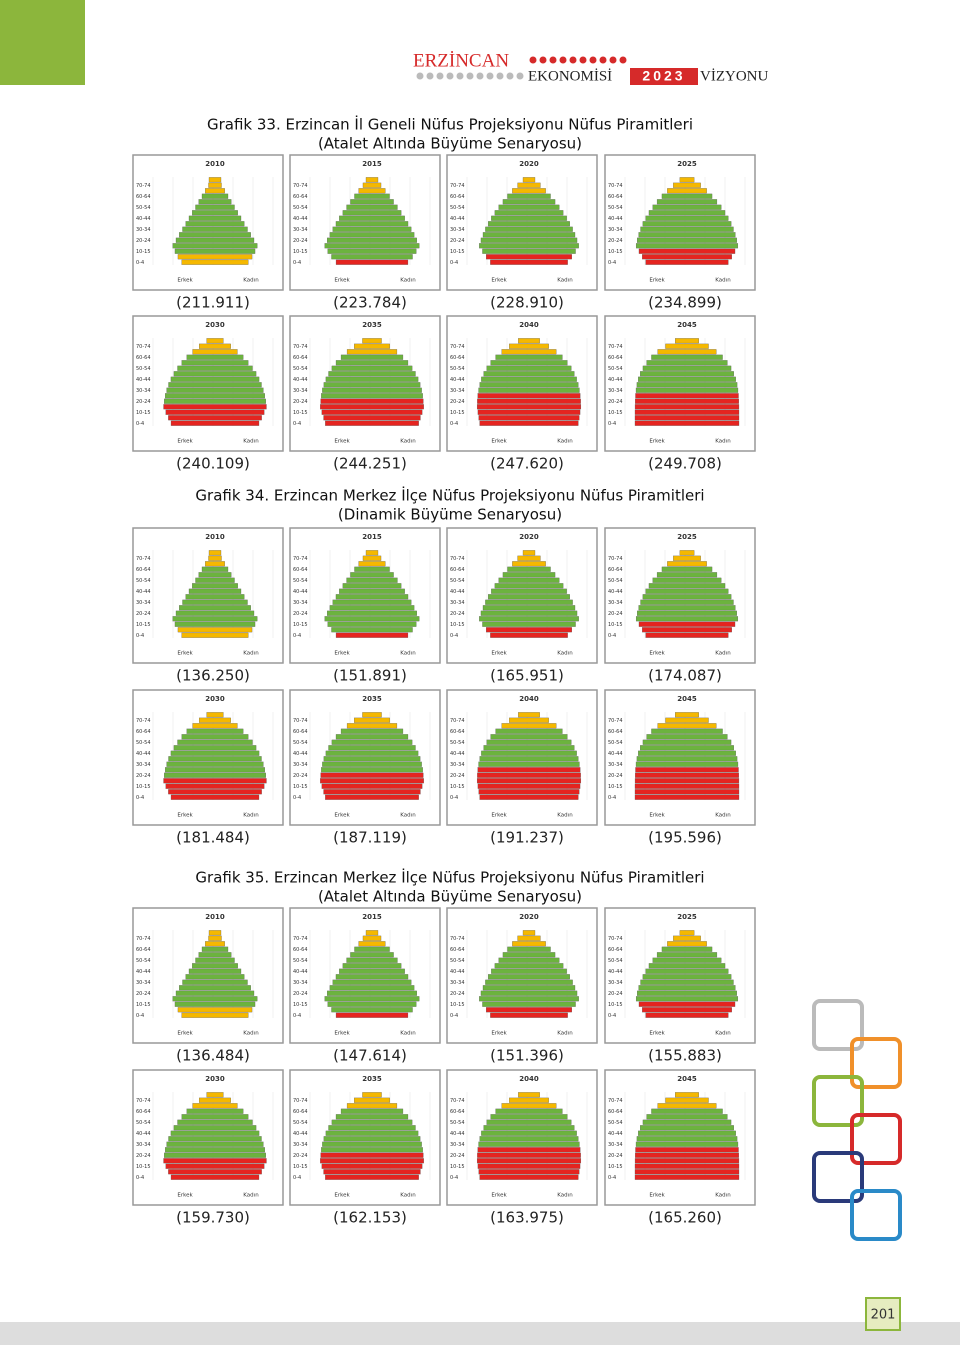 The height and width of the screenshot is (1345, 960). Describe the element at coordinates (470, 76) in the screenshot. I see `brand-dots-grey` at that location.